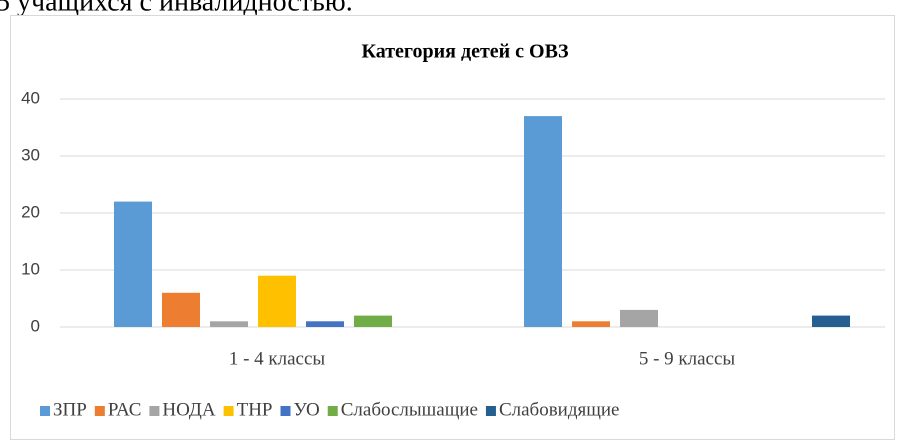 The width and height of the screenshot is (905, 445). I want to click on legend-label: Слабослышащие, so click(409, 409).